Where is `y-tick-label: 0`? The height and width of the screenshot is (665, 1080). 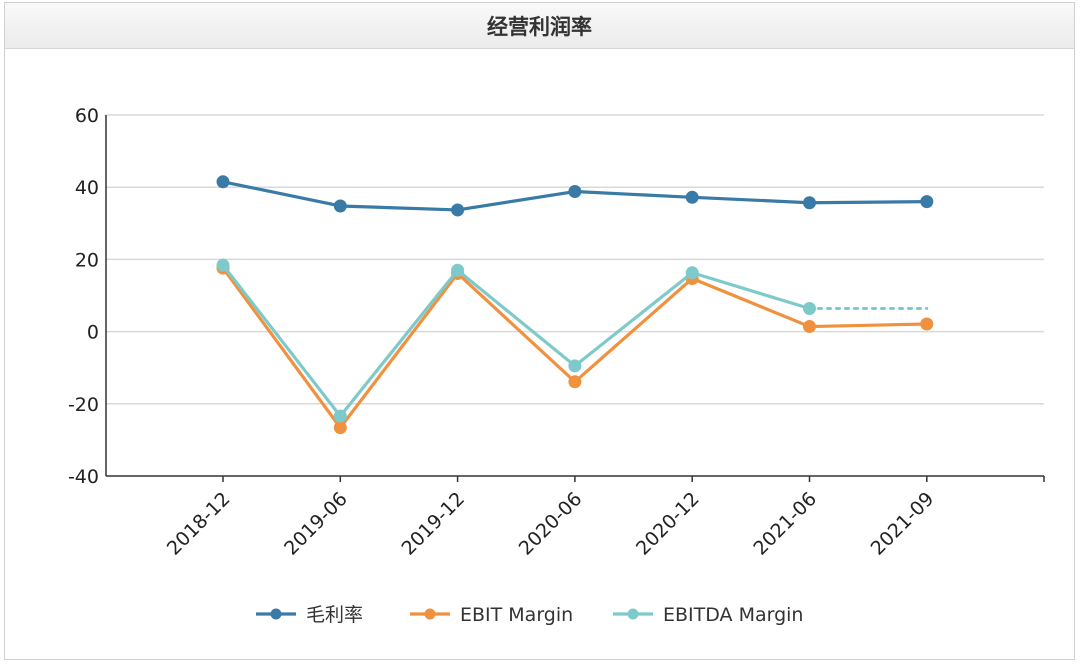 y-tick-label: 0 is located at coordinates (93, 333).